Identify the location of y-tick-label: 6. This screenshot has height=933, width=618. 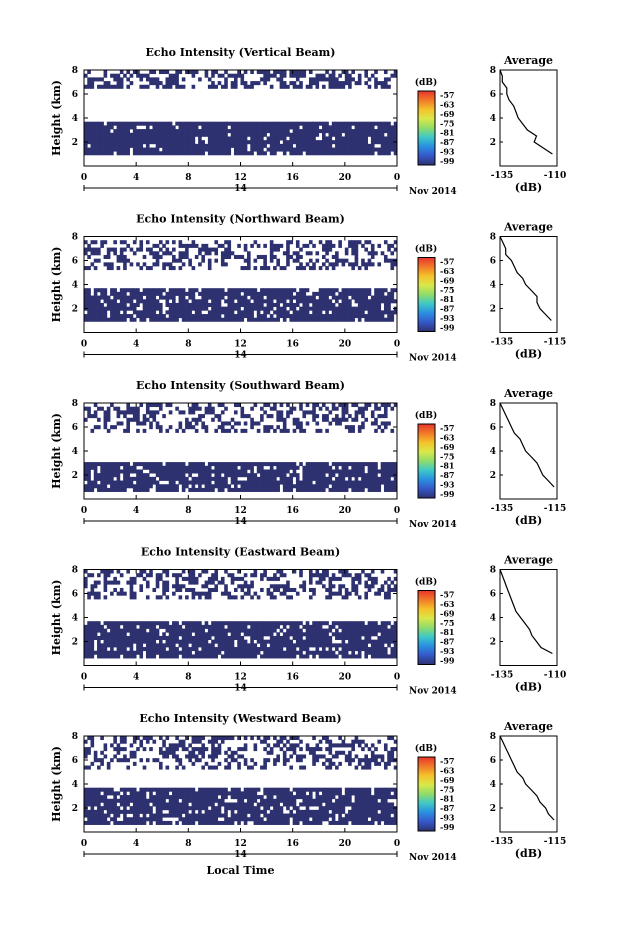
(75, 428).